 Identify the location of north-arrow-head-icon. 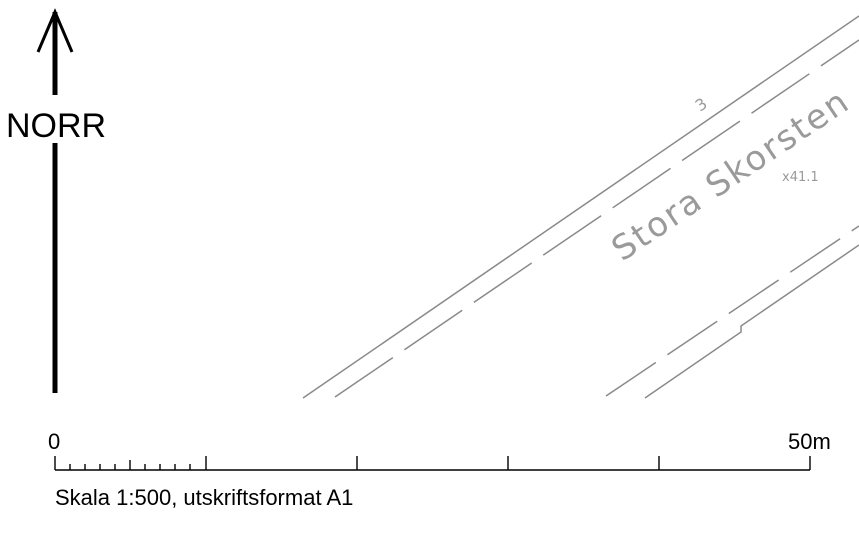
(55, 30).